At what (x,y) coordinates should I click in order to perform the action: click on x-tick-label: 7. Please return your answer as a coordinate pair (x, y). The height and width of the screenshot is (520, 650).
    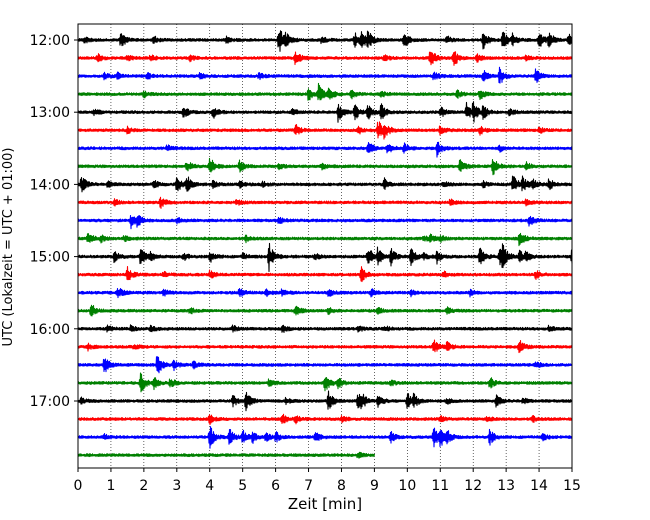
    Looking at the image, I should click on (308, 486).